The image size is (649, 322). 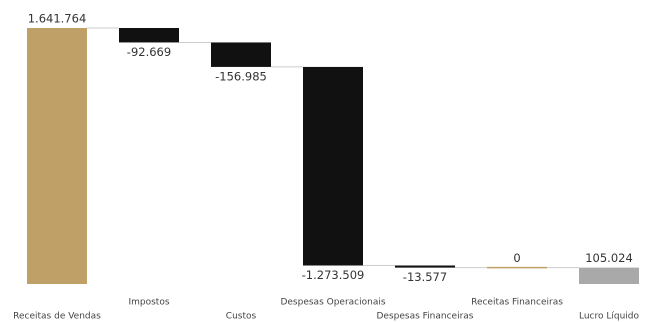 What do you see at coordinates (333, 275) in the screenshot?
I see `value-label: -1.273.509` at bounding box center [333, 275].